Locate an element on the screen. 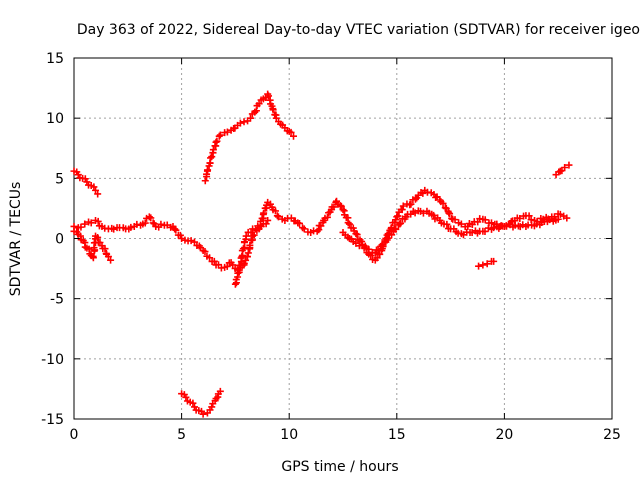  series-bottom-arc is located at coordinates (201, 402).